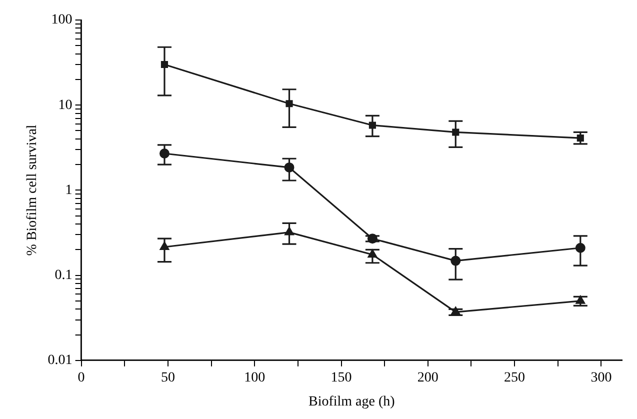  I want to click on y-tick-label: 0.01, so click(60, 360).